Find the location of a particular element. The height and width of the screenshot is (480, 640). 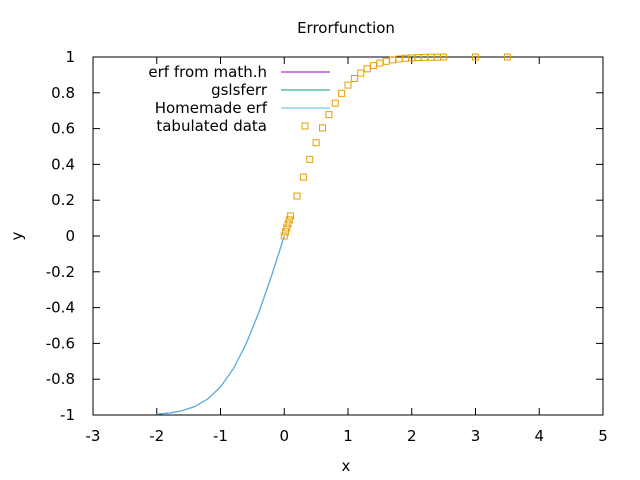

x-tick-label: -1 is located at coordinates (220, 436).